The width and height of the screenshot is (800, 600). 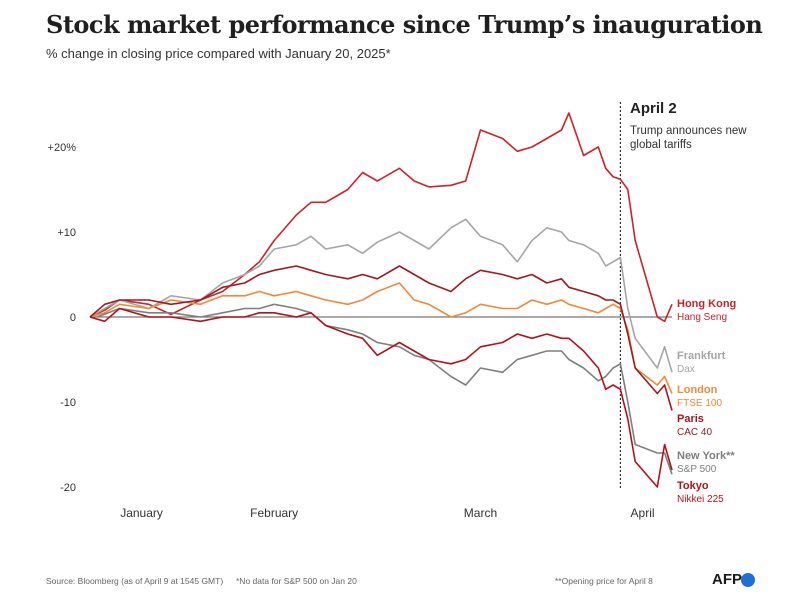 What do you see at coordinates (688, 138) in the screenshot?
I see `event-annotation-text: Trump announces new global tariffs` at bounding box center [688, 138].